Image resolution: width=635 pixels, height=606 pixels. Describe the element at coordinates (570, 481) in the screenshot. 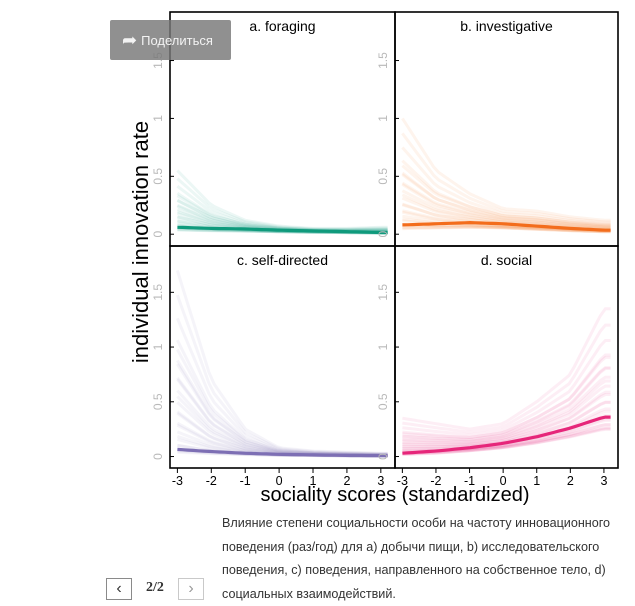

I see `x-tick-label: 2` at that location.